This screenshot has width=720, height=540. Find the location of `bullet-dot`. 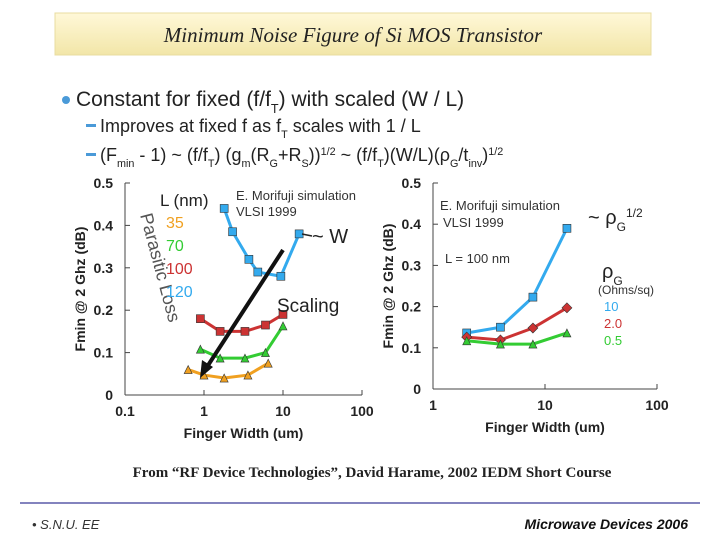

bullet-dot is located at coordinates (66, 100).